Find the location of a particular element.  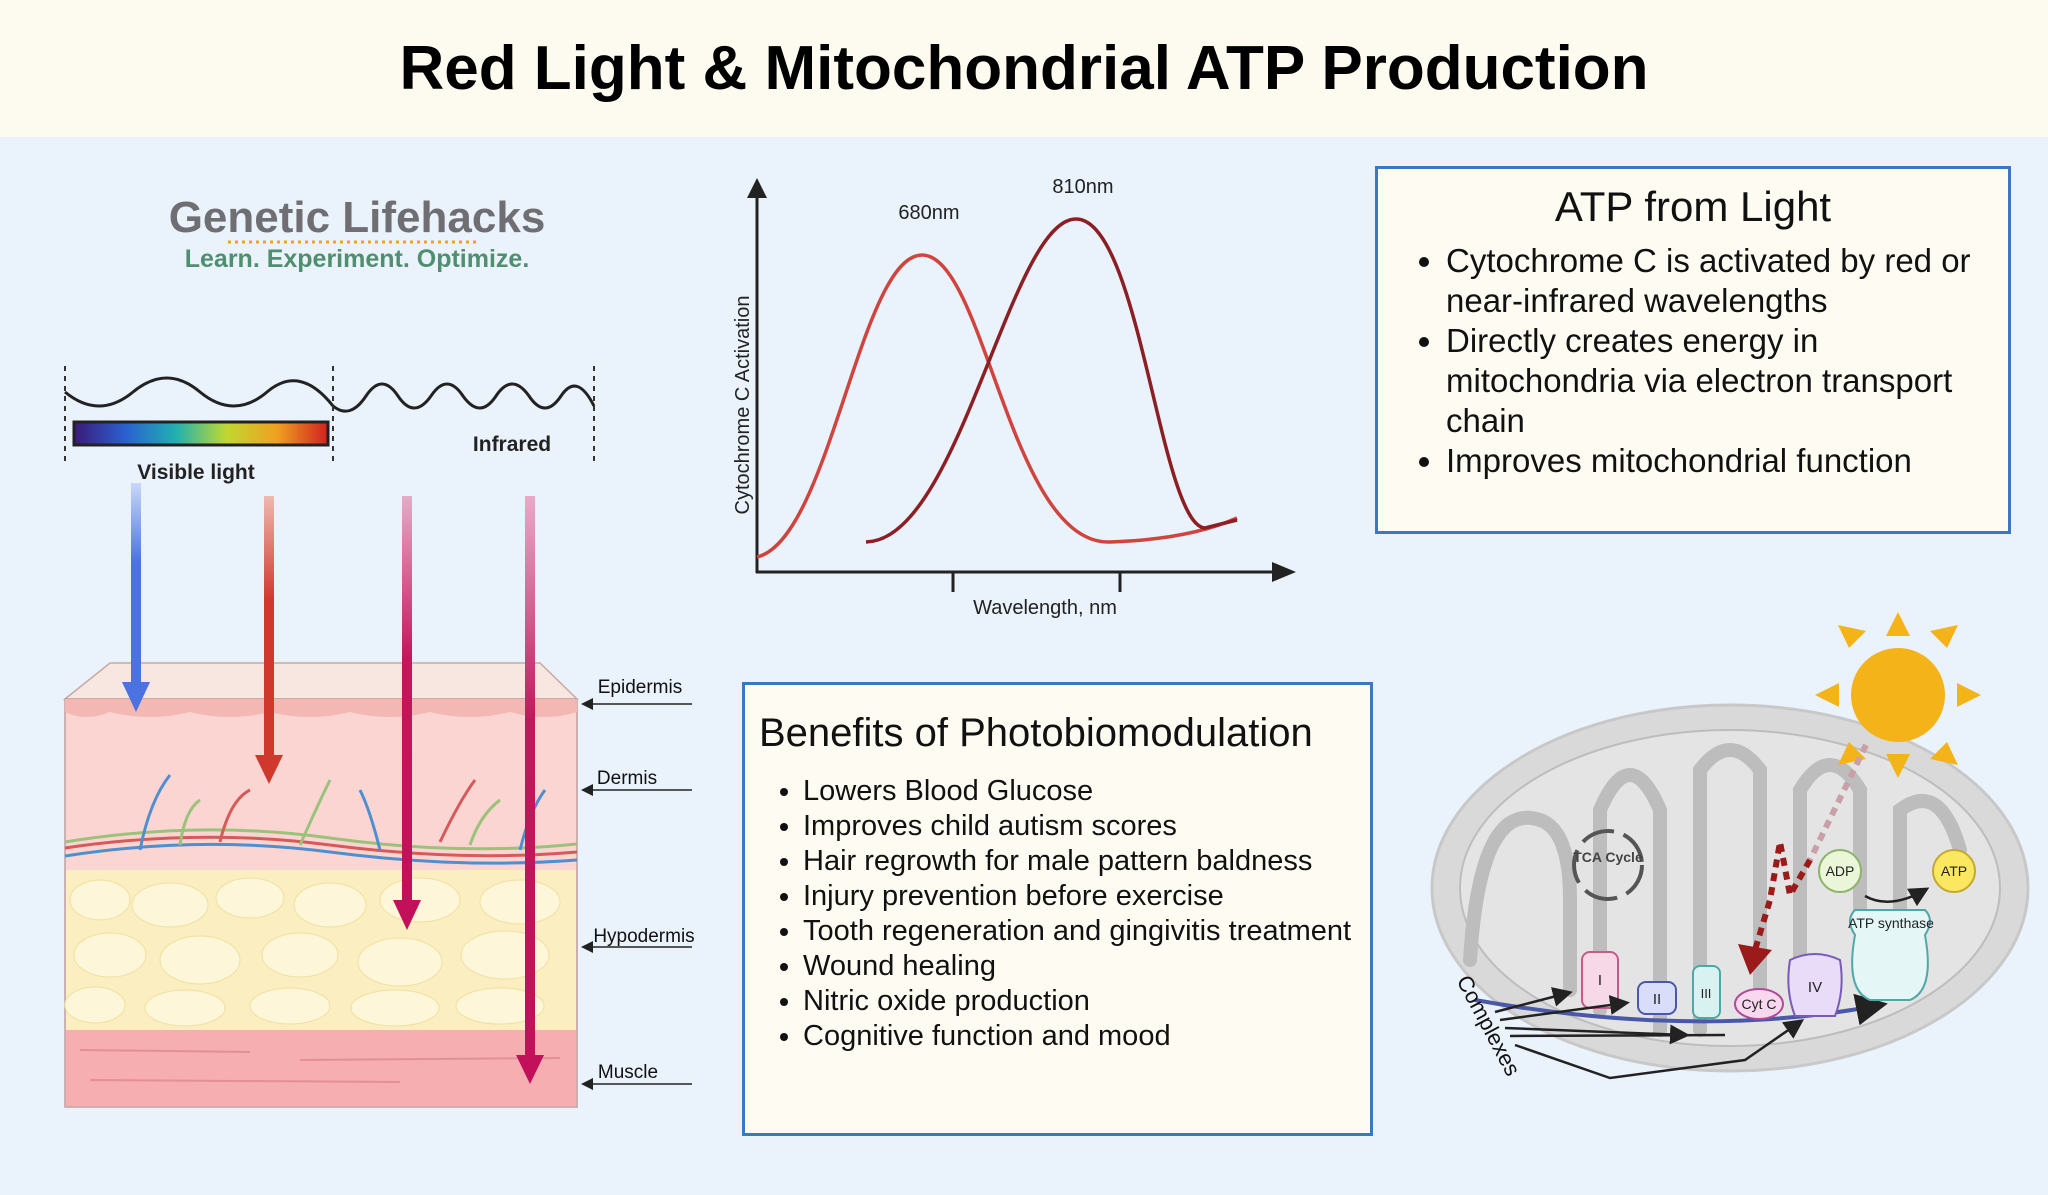

spectrum-bar is located at coordinates (201, 433).